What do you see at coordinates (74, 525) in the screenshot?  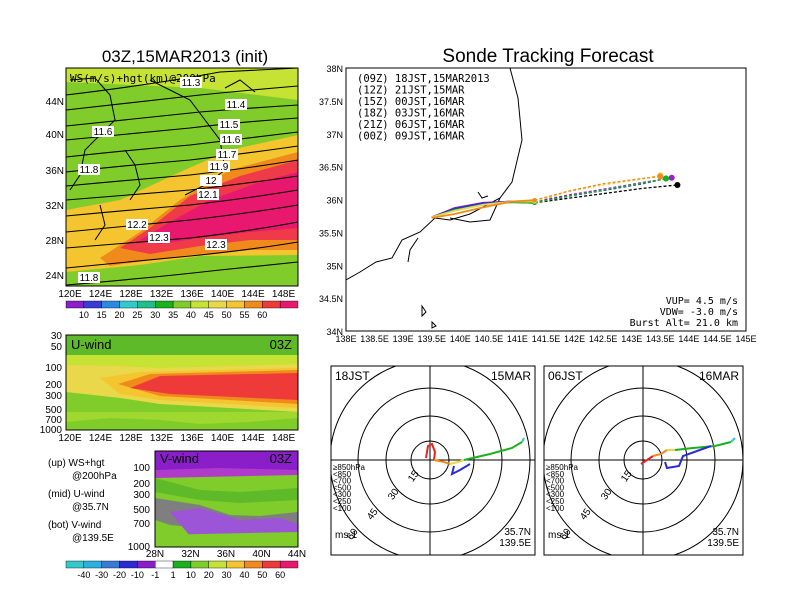 I see `note-line1: (bot) V-wind` at bounding box center [74, 525].